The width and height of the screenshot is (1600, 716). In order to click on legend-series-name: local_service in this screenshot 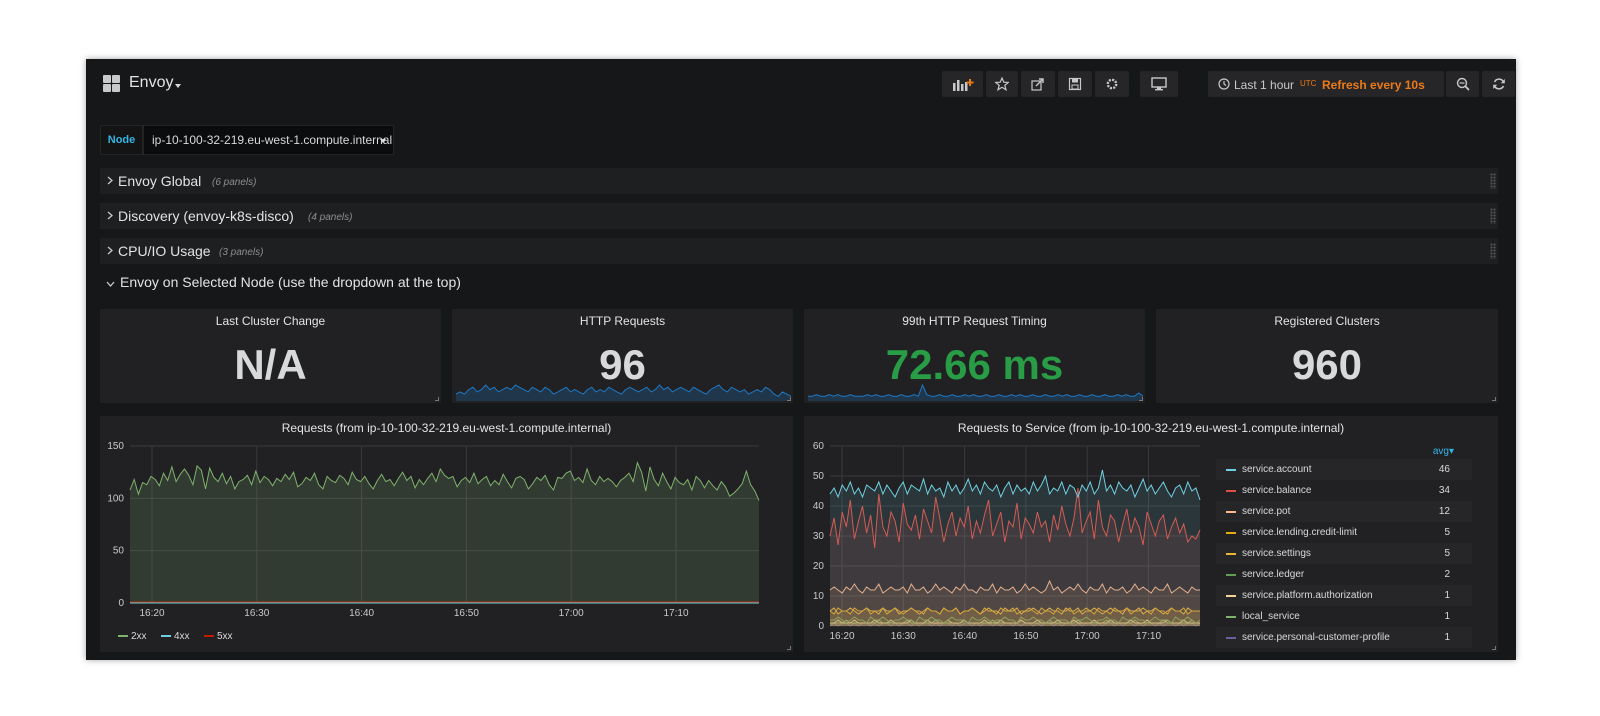, I will do `click(1271, 616)`.